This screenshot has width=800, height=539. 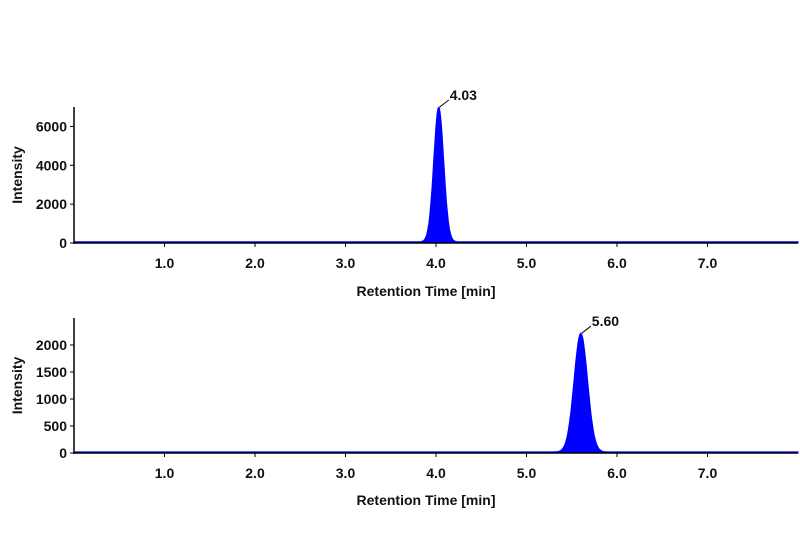 What do you see at coordinates (51, 399) in the screenshot?
I see `y-tick-label: 1000` at bounding box center [51, 399].